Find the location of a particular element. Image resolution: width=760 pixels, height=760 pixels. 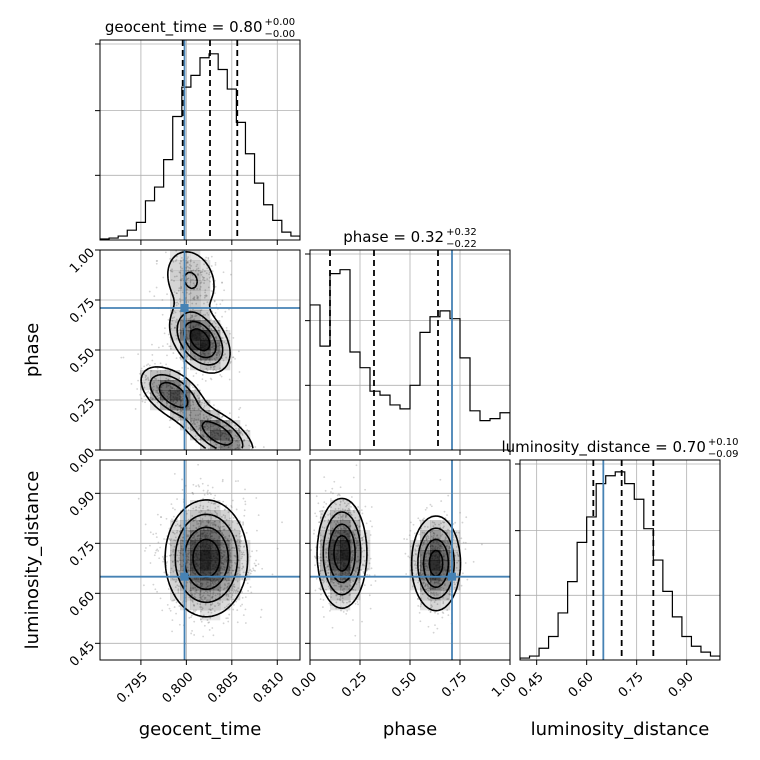

density-frame is located at coordinates (200, 560).